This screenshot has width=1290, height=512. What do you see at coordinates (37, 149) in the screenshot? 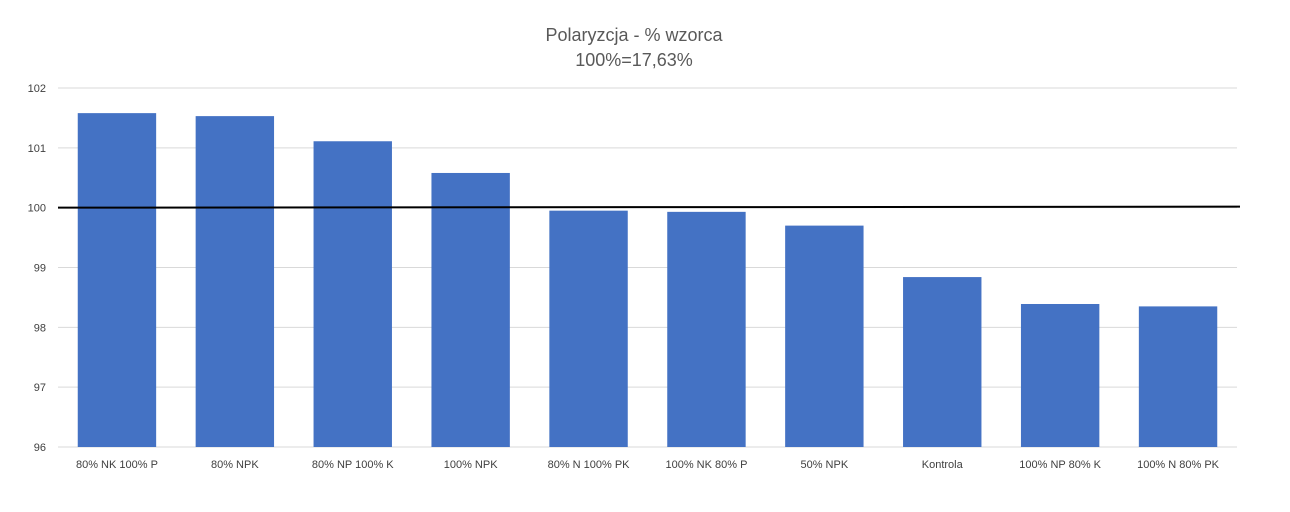
I see `y-tick-label: 101` at bounding box center [37, 149].